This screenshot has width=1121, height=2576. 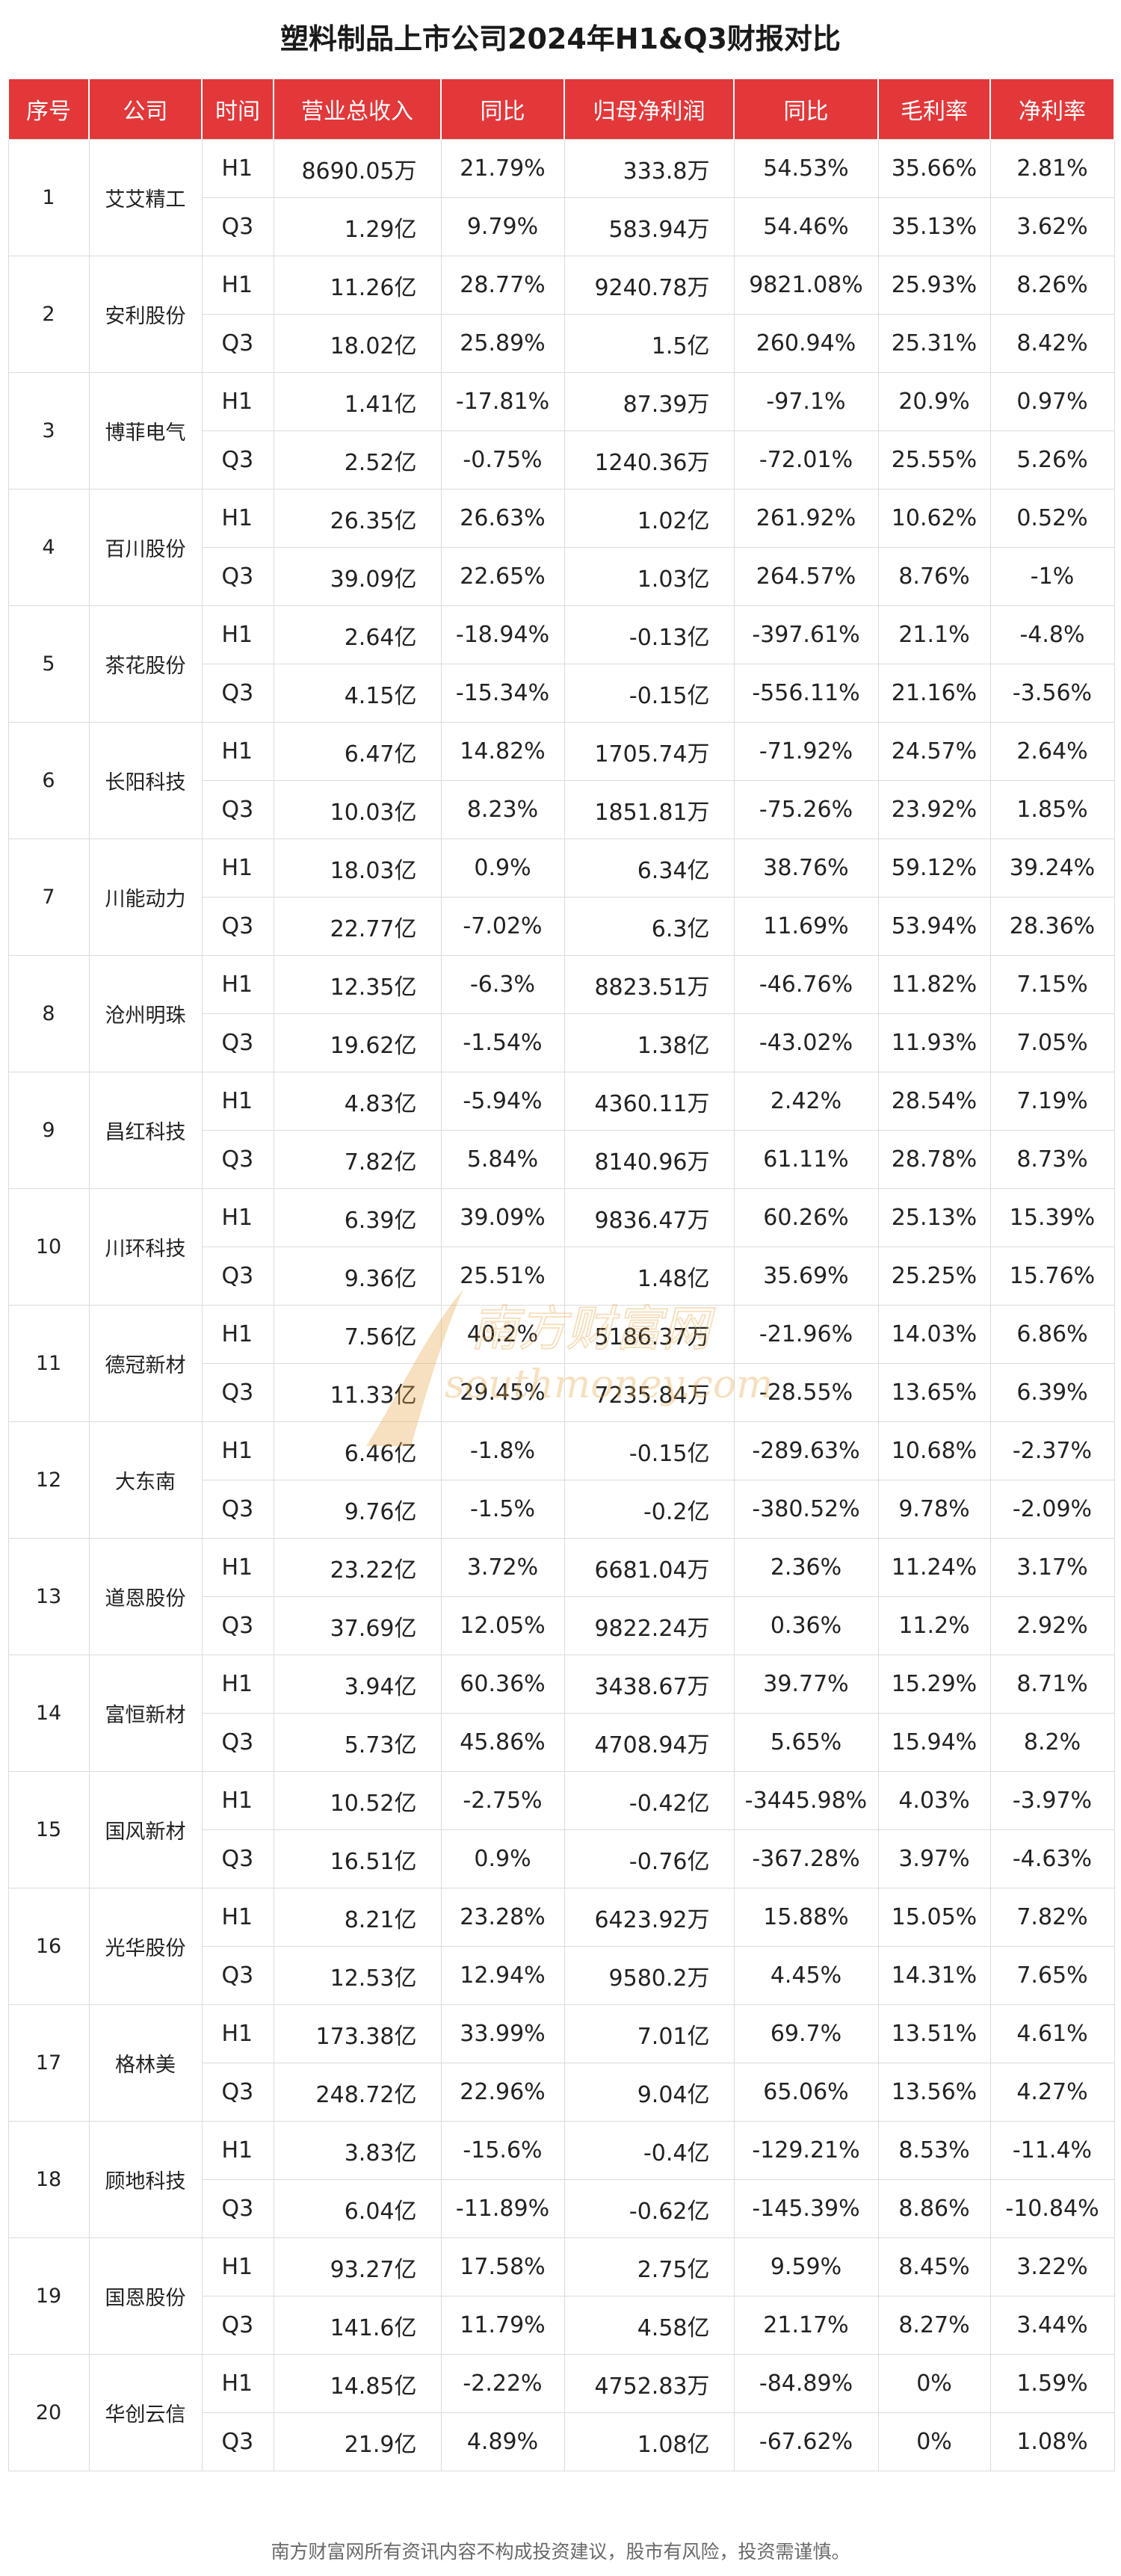 What do you see at coordinates (48, 897) in the screenshot?
I see `index-cell: 7` at bounding box center [48, 897].